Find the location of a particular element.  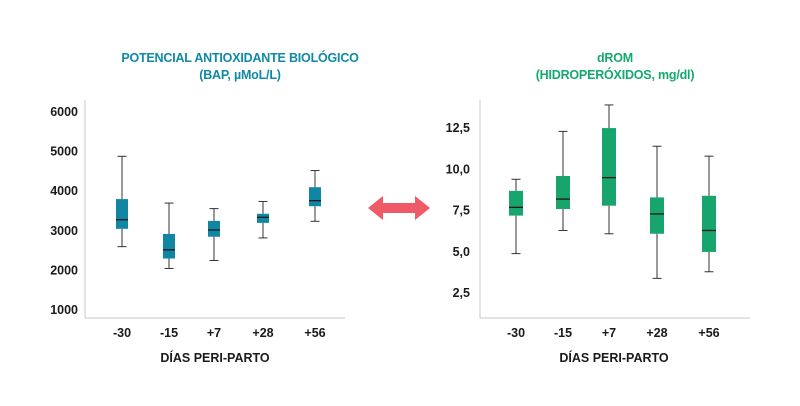

bap-y-tick-label: 4000 is located at coordinates (64, 191).